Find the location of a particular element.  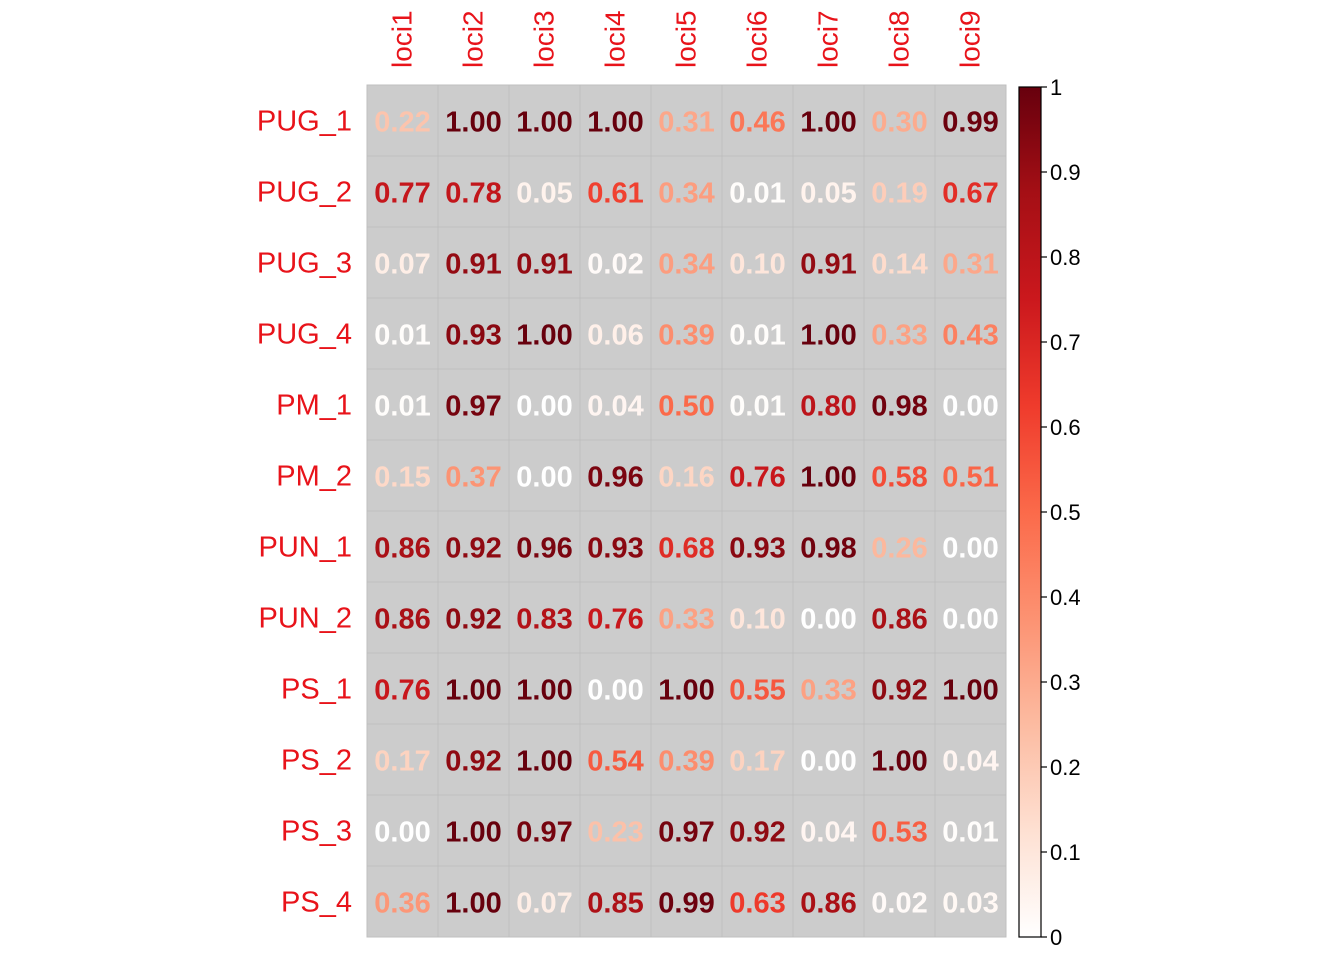

cell-value-label: 0.54 is located at coordinates (615, 762).